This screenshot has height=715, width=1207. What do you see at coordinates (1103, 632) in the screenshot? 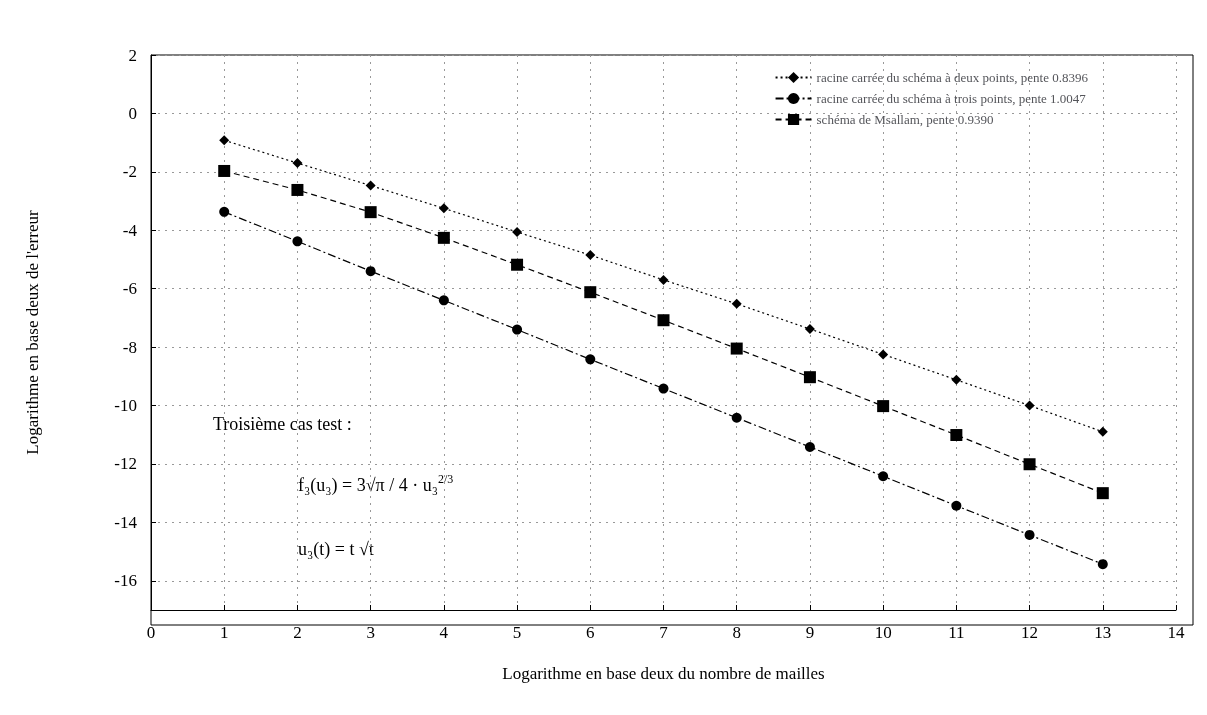
I see `x-tick-label: 13` at bounding box center [1103, 632].